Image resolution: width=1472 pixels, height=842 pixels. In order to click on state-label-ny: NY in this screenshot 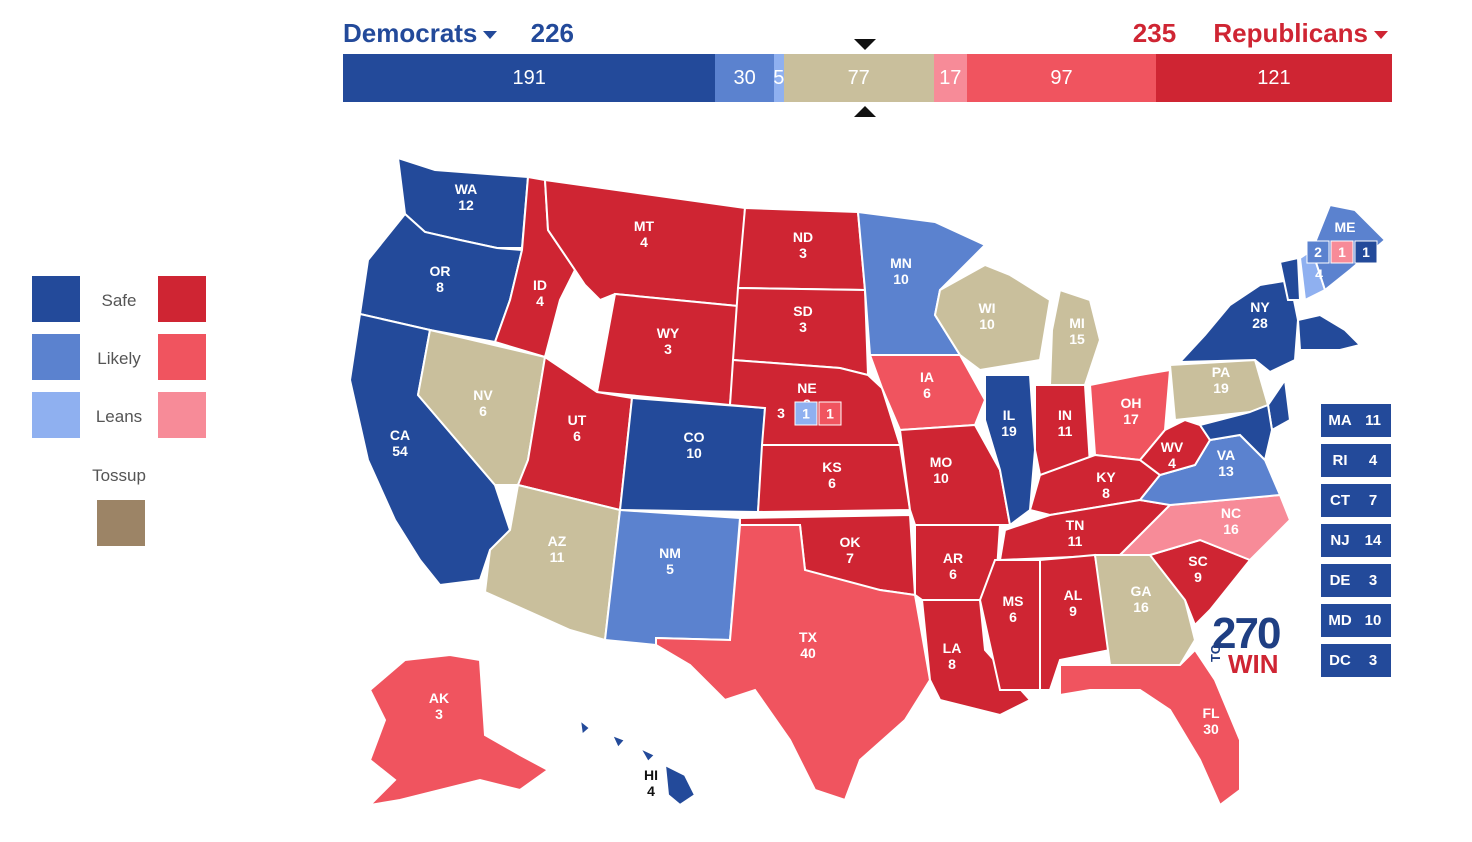, I will do `click(1260, 307)`.